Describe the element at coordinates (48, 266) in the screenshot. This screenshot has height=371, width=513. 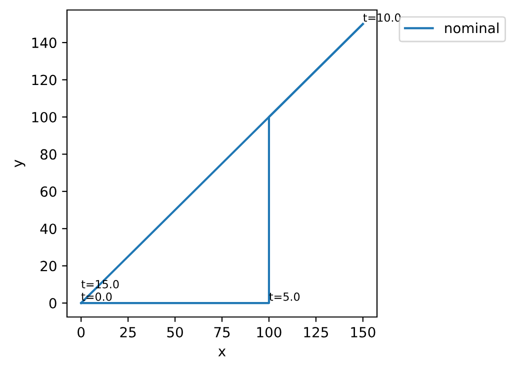
I see `y-tick-label: 20` at that location.